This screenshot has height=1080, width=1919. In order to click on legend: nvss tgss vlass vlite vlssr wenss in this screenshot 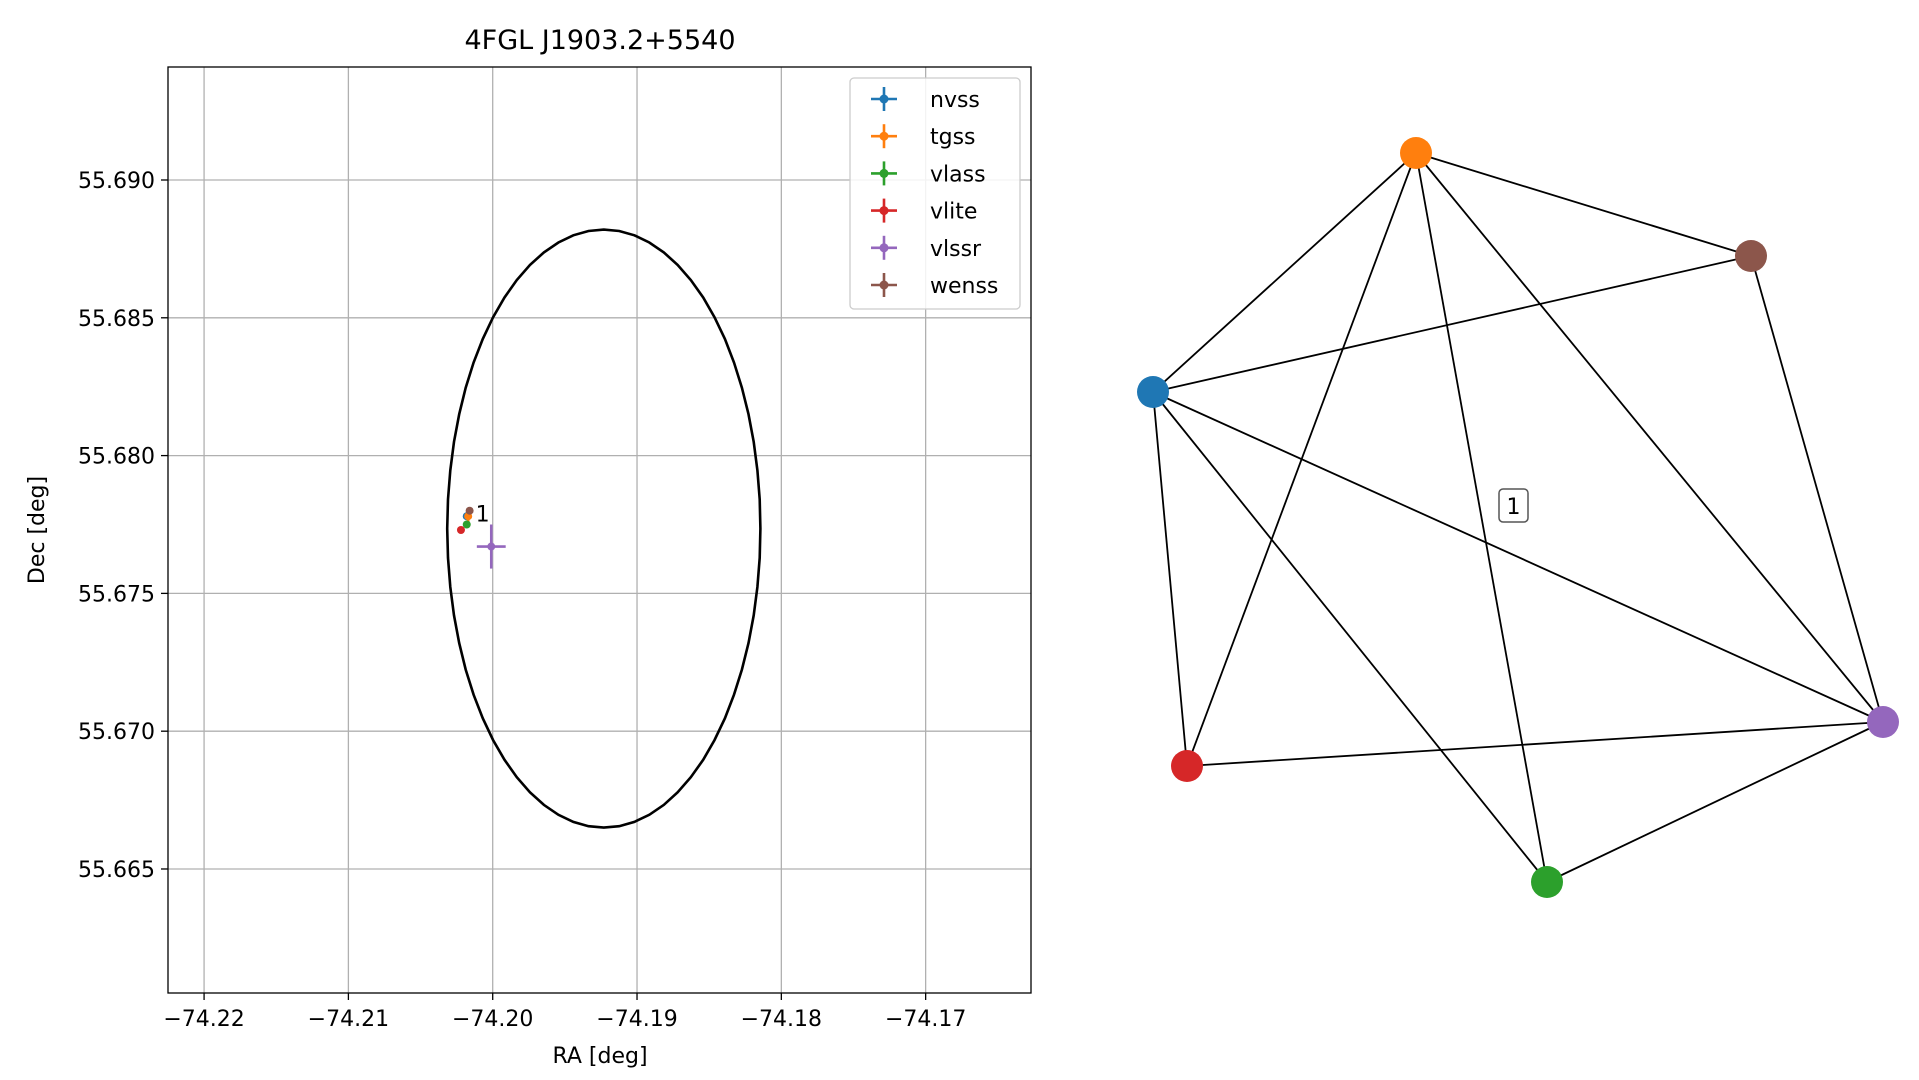, I will do `click(935, 193)`.